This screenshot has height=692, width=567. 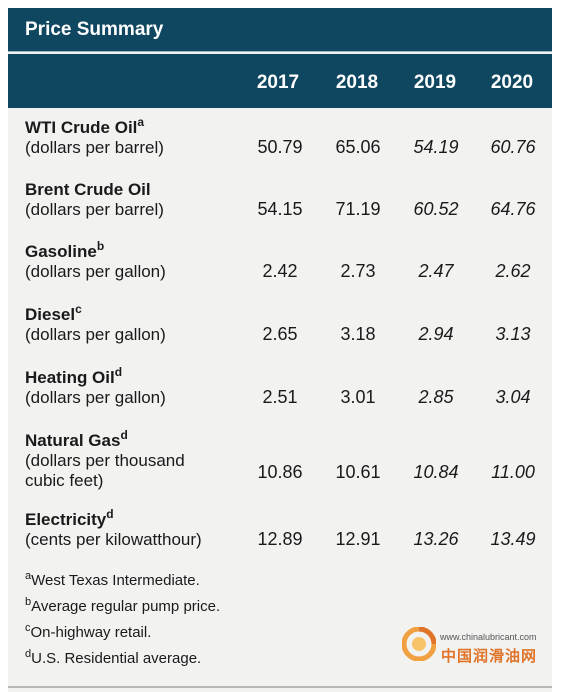 I want to click on row-label: Dieselc (dollars per gallon), so click(x=95, y=323).